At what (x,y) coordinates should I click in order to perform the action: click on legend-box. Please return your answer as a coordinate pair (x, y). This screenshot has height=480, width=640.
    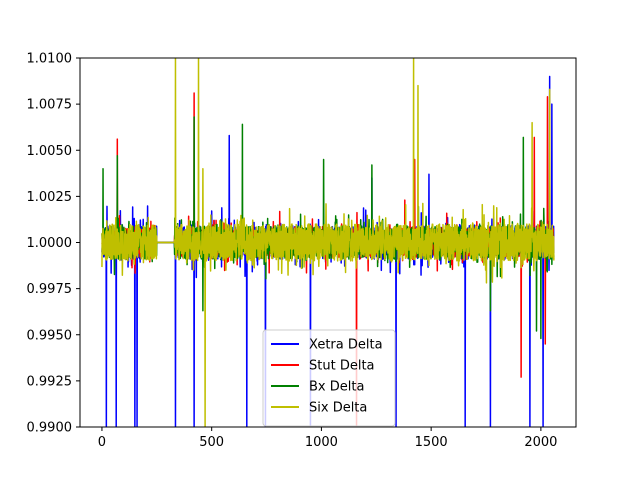
    Looking at the image, I should click on (329, 378).